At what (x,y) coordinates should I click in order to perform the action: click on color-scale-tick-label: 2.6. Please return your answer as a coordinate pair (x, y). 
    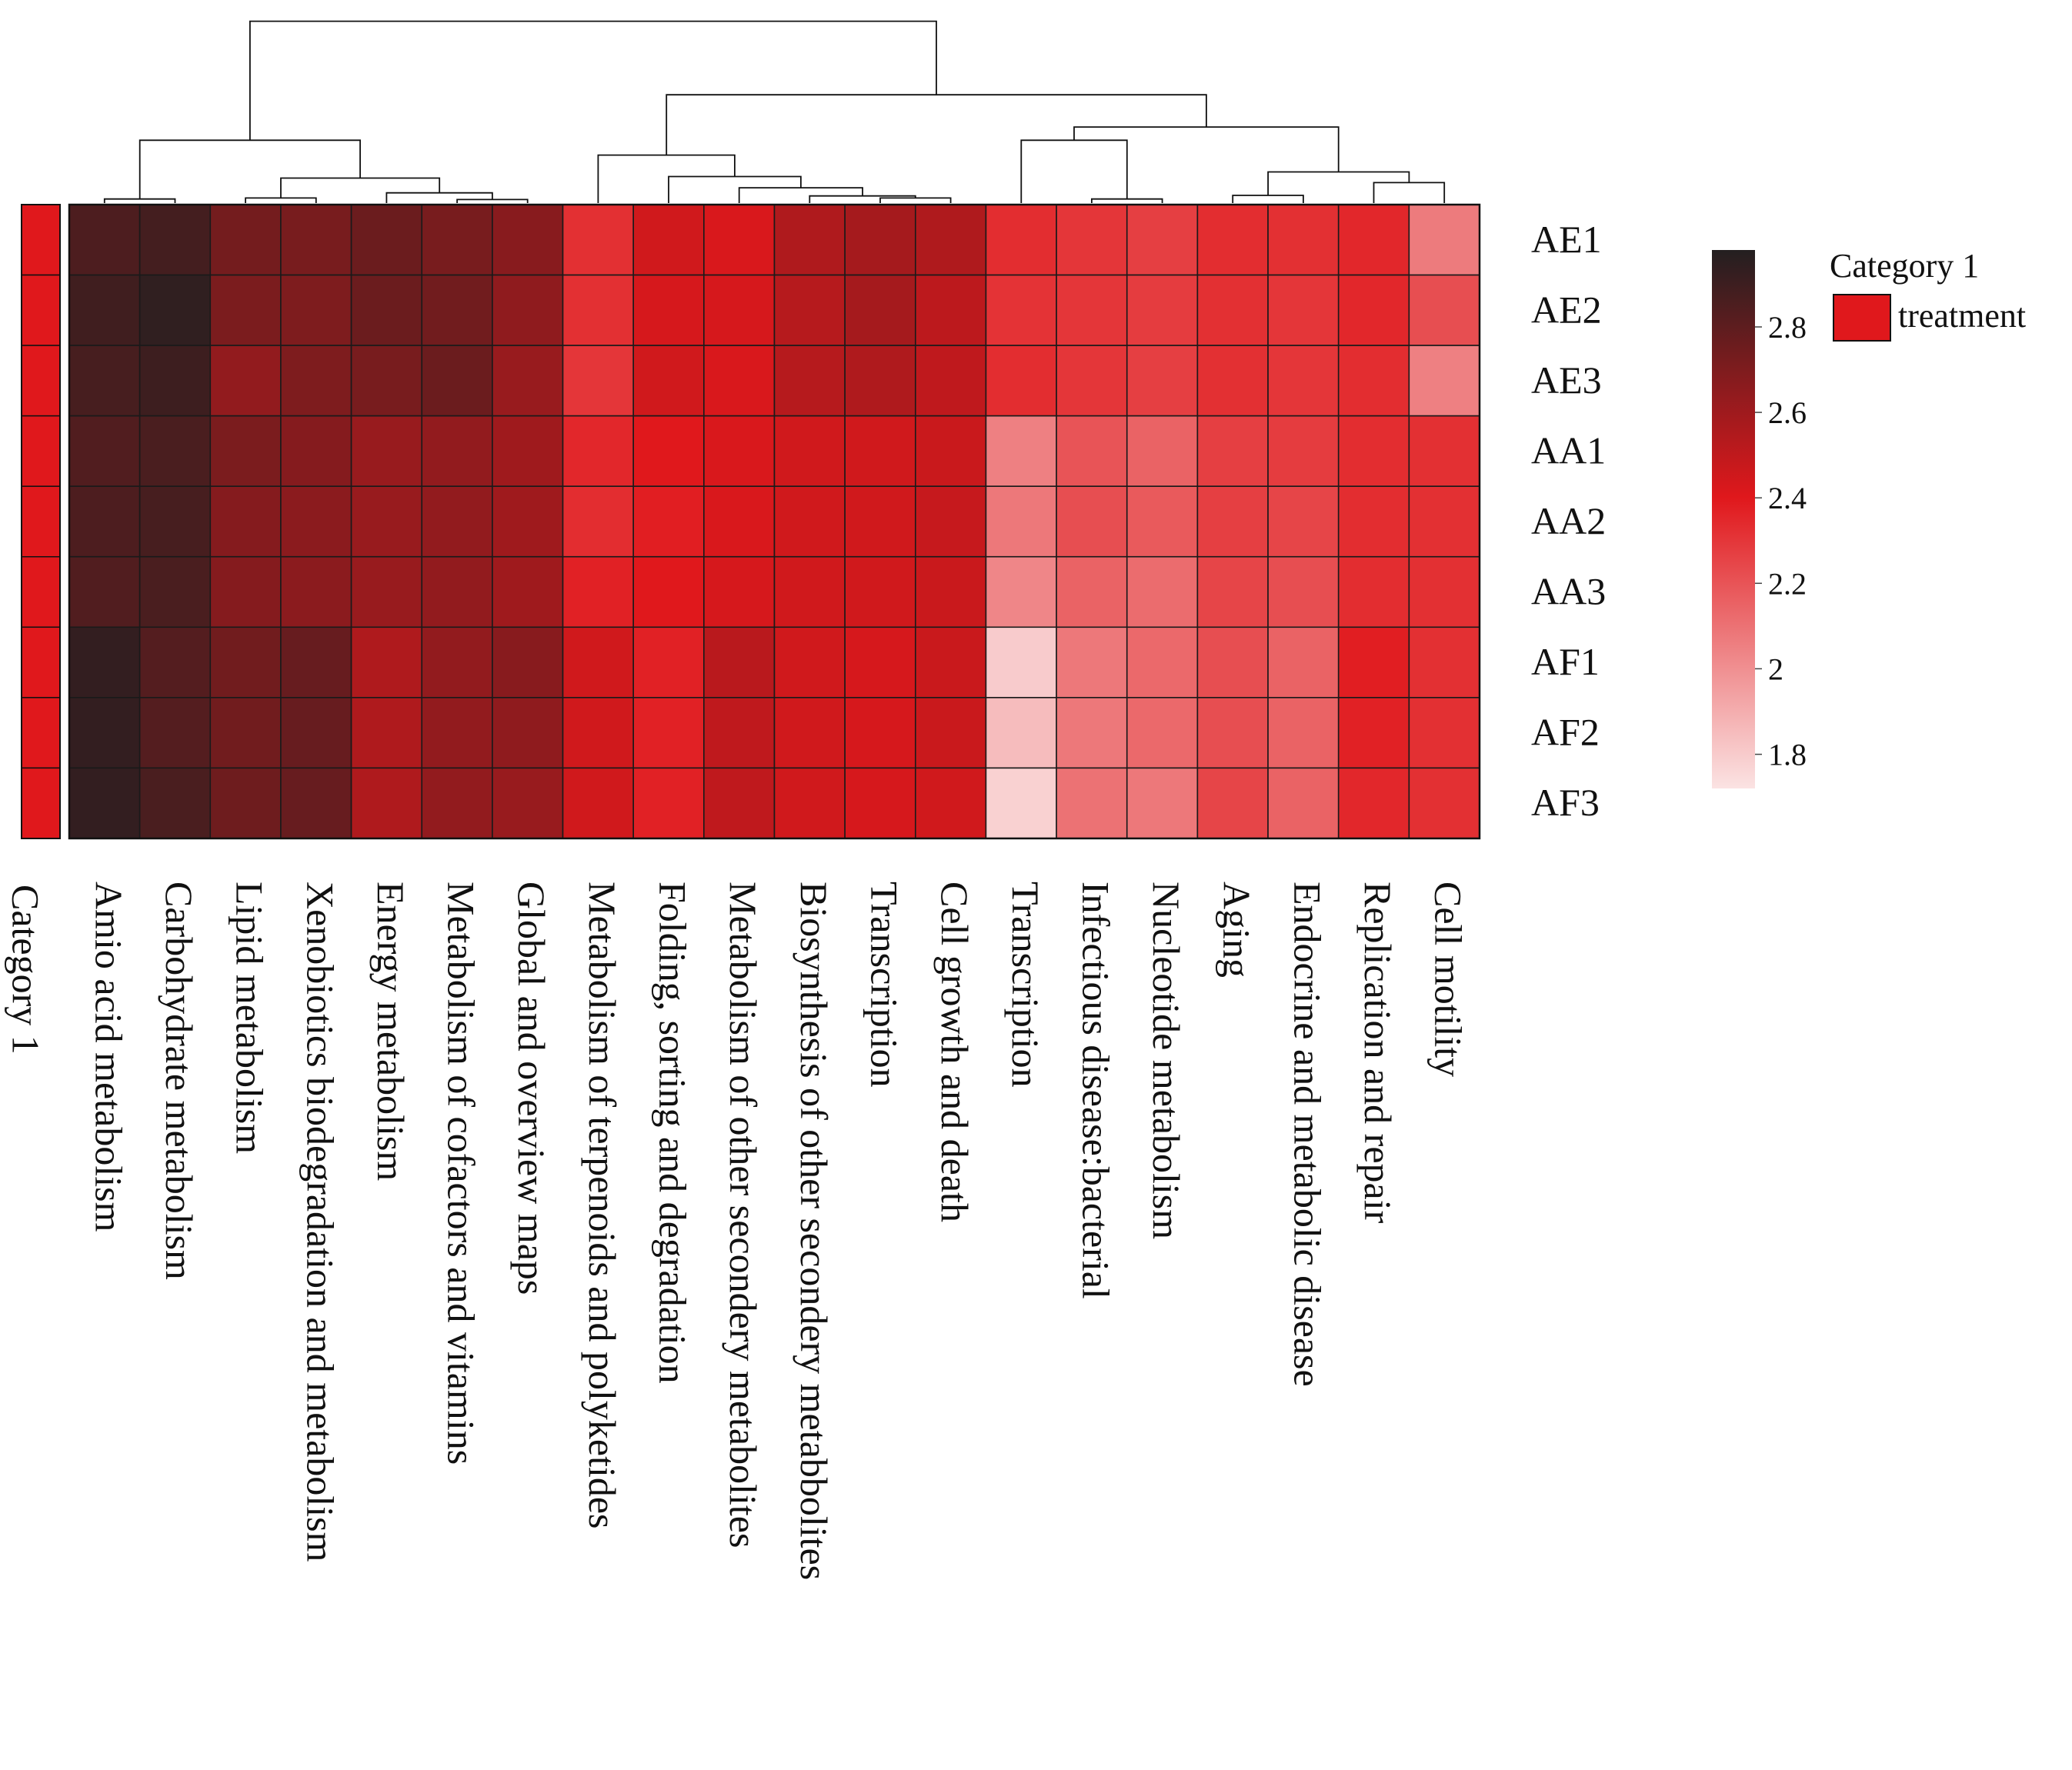
    Looking at the image, I should click on (1787, 412).